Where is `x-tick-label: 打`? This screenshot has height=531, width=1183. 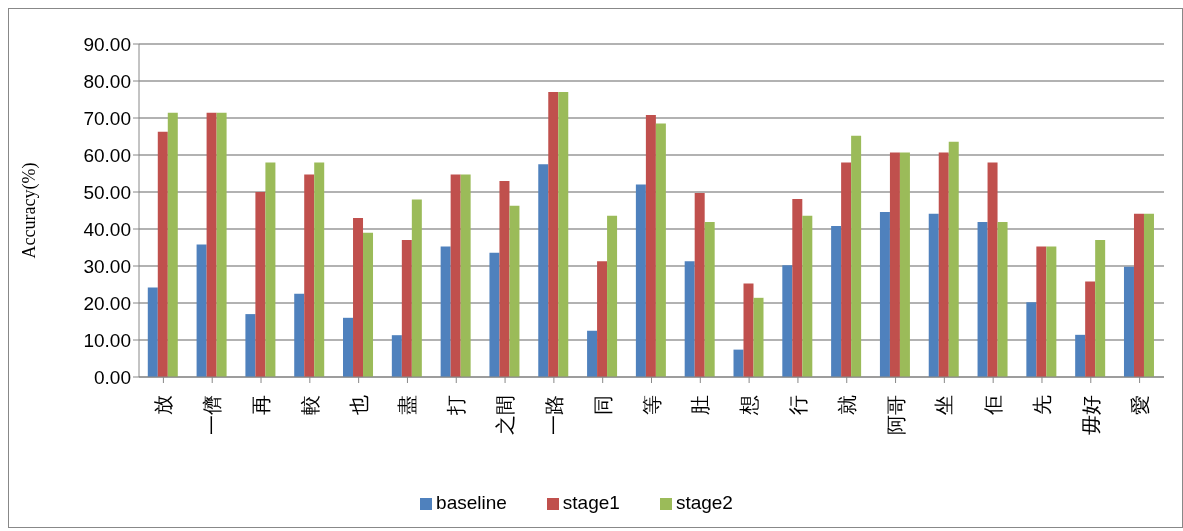
x-tick-label: 打 is located at coordinates (456, 405).